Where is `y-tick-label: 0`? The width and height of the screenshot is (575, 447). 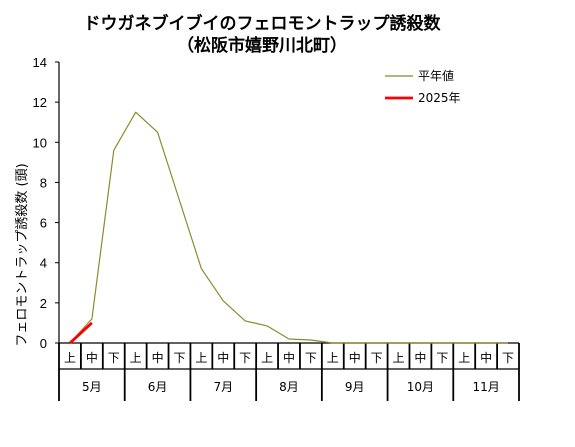
y-tick-label: 0 is located at coordinates (43, 343).